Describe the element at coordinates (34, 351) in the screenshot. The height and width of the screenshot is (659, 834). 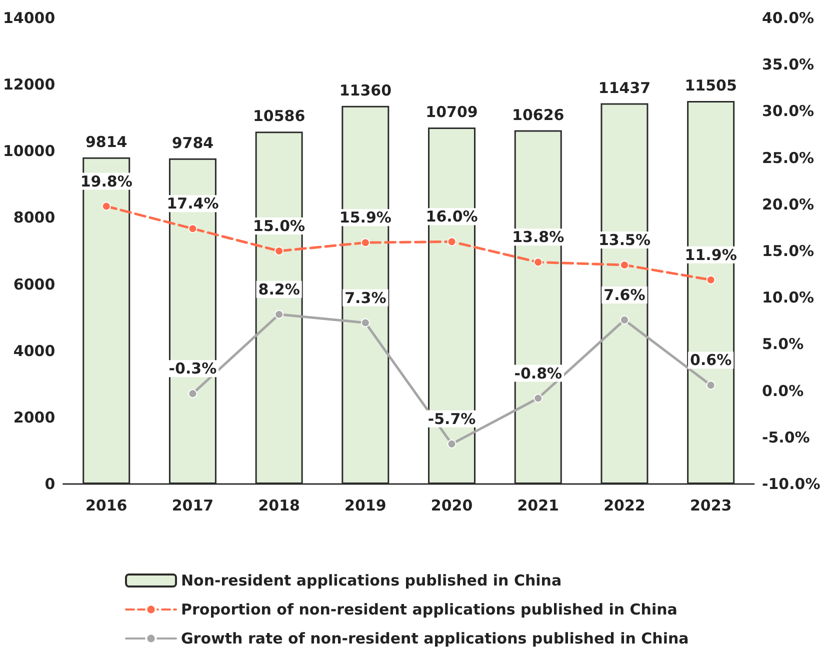
I see `y-tick-label: 4000` at that location.